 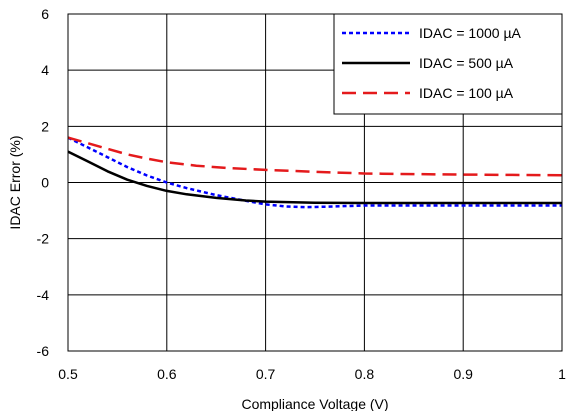 What do you see at coordinates (15, 182) in the screenshot?
I see `y-axis-title: IDAC Error (%)` at bounding box center [15, 182].